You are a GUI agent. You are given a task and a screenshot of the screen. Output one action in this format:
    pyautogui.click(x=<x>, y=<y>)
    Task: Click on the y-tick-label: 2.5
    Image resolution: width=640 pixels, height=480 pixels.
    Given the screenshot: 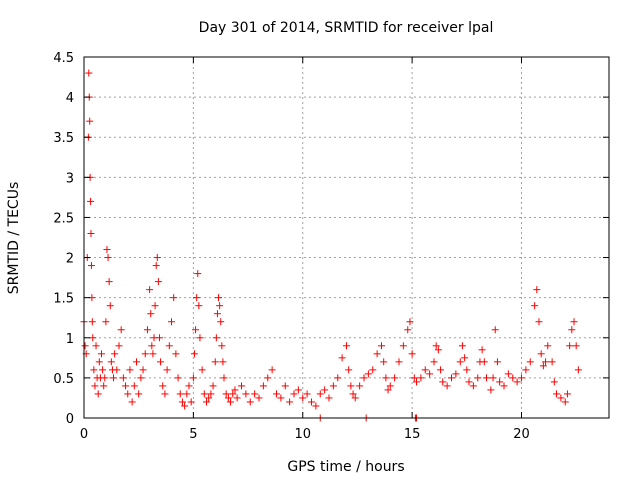 What is the action you would take?
    pyautogui.click(x=63, y=218)
    